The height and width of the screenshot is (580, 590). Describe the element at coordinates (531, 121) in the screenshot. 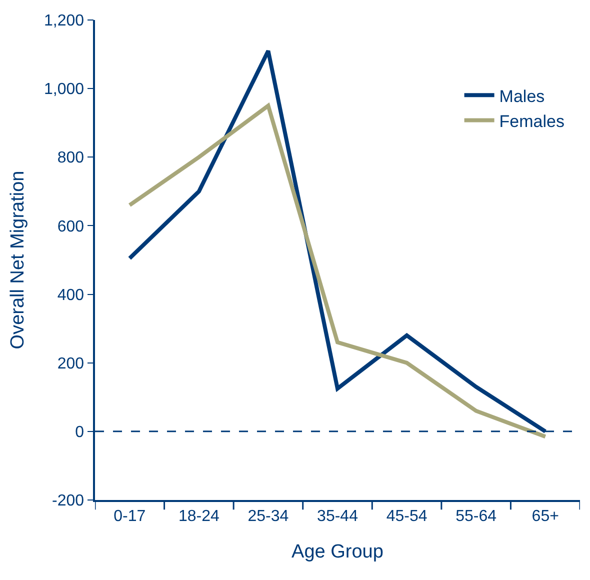

I see `legend-label: Females` at that location.